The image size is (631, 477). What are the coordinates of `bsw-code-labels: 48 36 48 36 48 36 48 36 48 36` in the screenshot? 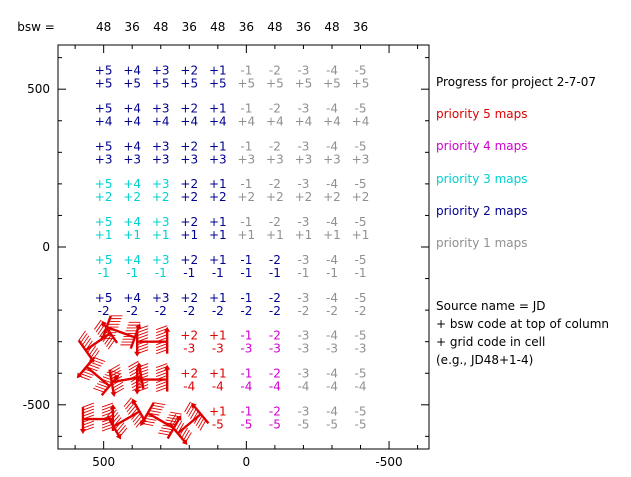 It's located at (232, 27).